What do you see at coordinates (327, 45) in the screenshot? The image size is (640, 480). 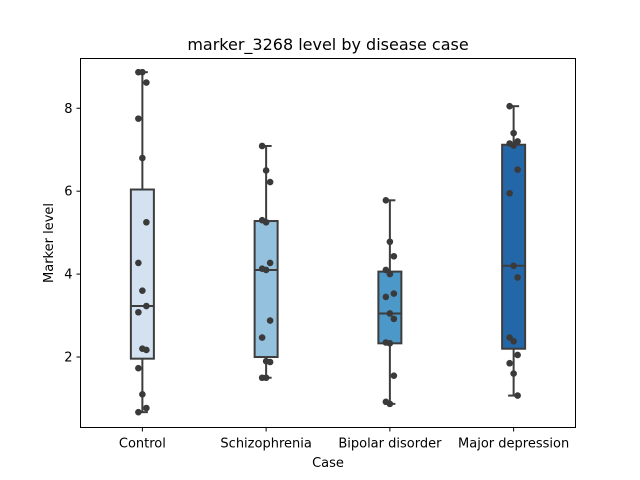 I see `chart-title: marker_3268 level by disease case` at bounding box center [327, 45].